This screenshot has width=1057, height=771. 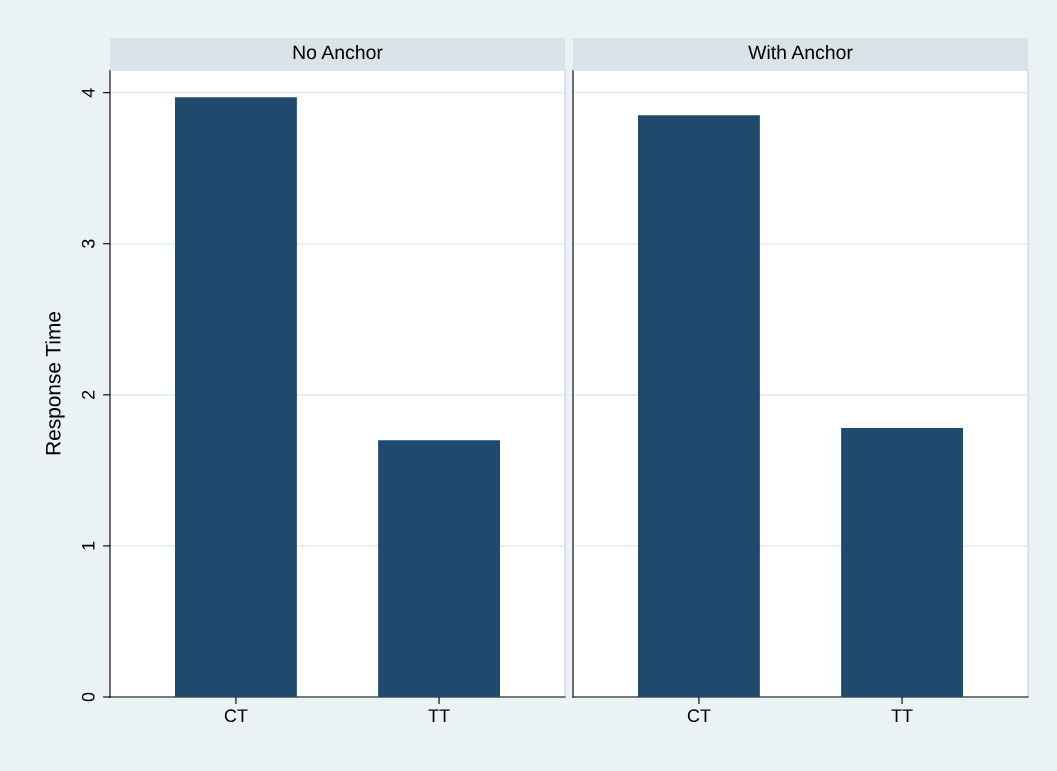 What do you see at coordinates (88, 394) in the screenshot?
I see `y-tick-label: 2` at bounding box center [88, 394].